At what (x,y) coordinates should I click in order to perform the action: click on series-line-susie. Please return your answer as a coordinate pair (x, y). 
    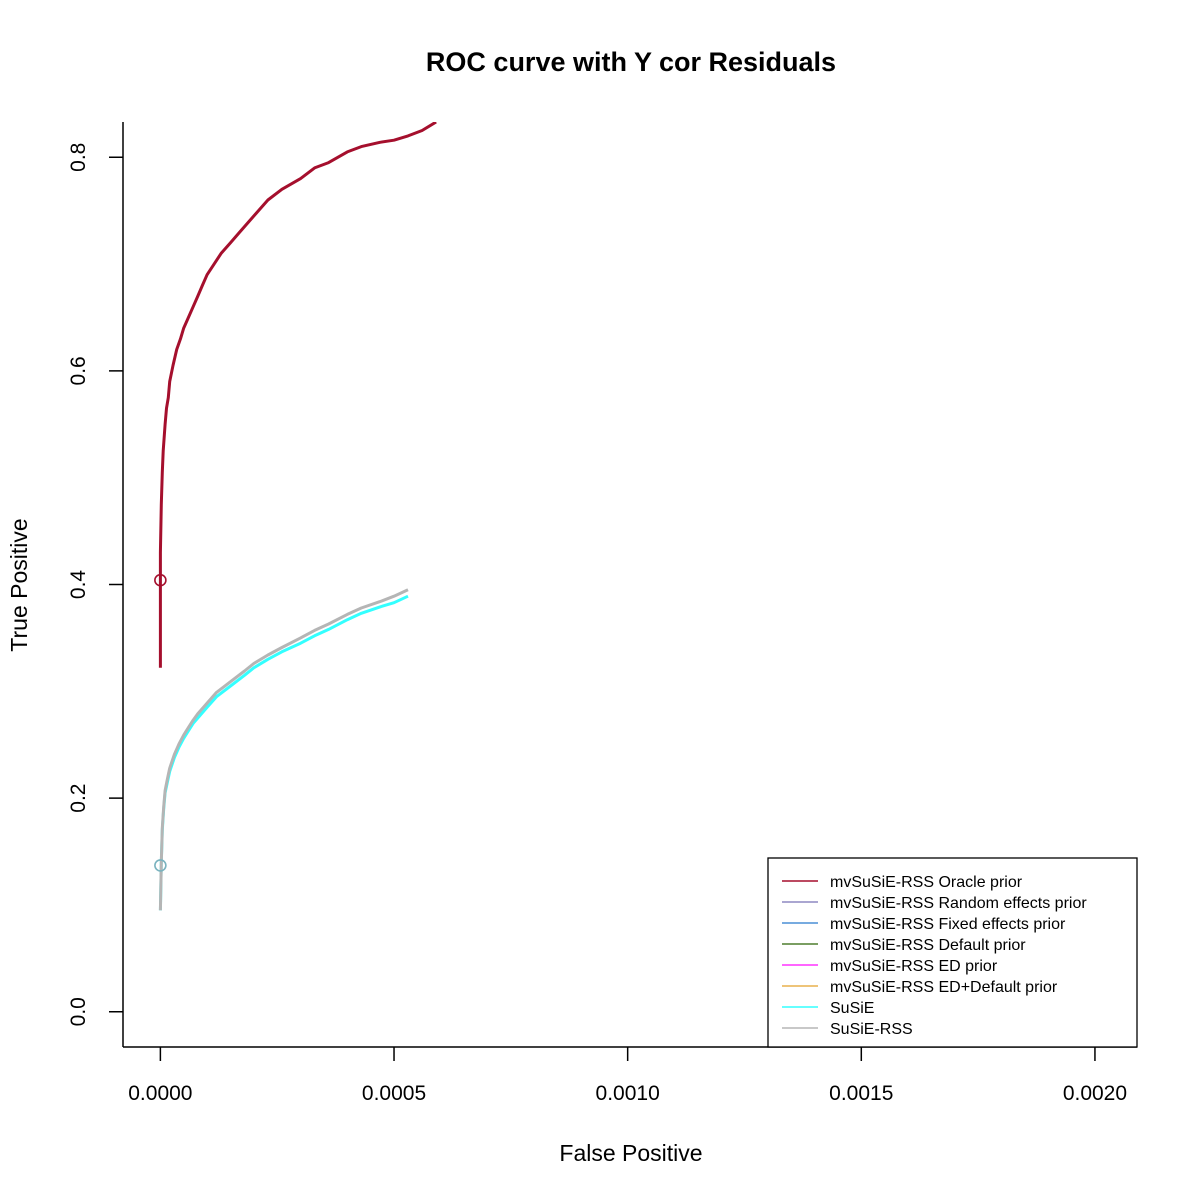
    Looking at the image, I should click on (283, 752).